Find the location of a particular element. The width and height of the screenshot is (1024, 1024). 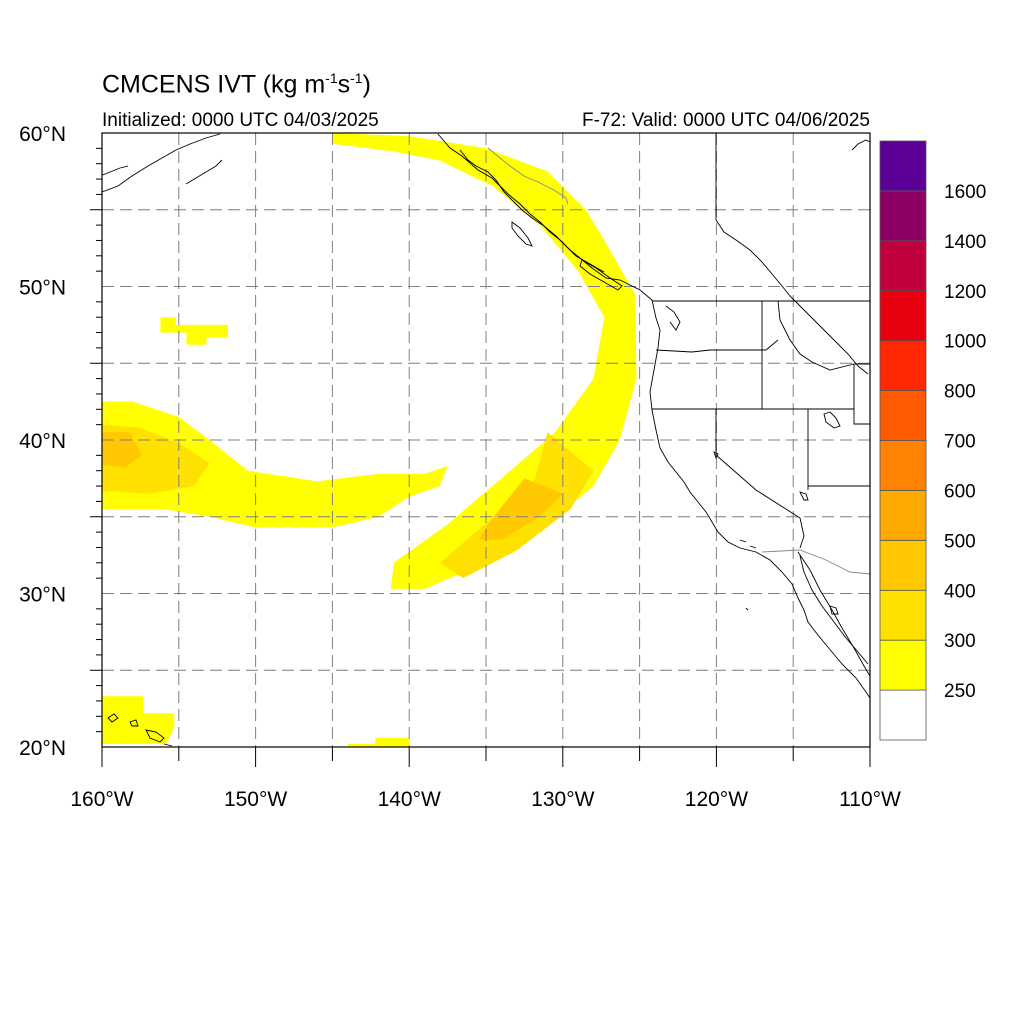

channel-islands is located at coordinates (748, 575).